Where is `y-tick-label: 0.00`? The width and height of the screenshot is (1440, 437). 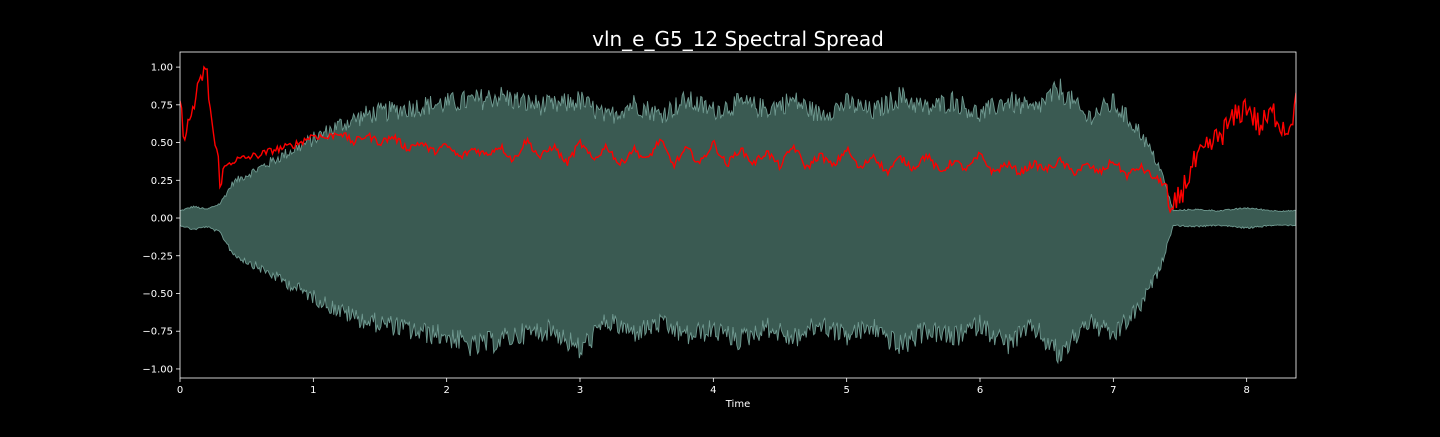
y-tick-label: 0.00 is located at coordinates (162, 219).